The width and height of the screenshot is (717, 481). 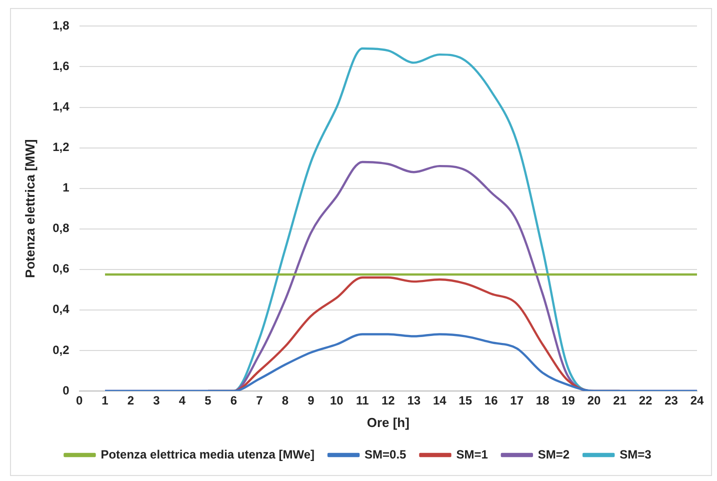 What do you see at coordinates (543, 401) in the screenshot?
I see `x-tick-label: 18` at bounding box center [543, 401].